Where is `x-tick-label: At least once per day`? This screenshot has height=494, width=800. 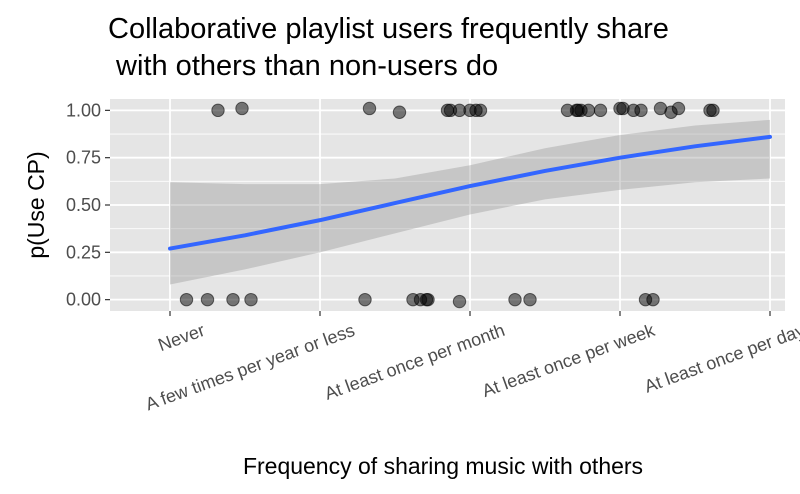 x-tick-label: At least once per day is located at coordinates (721, 358).